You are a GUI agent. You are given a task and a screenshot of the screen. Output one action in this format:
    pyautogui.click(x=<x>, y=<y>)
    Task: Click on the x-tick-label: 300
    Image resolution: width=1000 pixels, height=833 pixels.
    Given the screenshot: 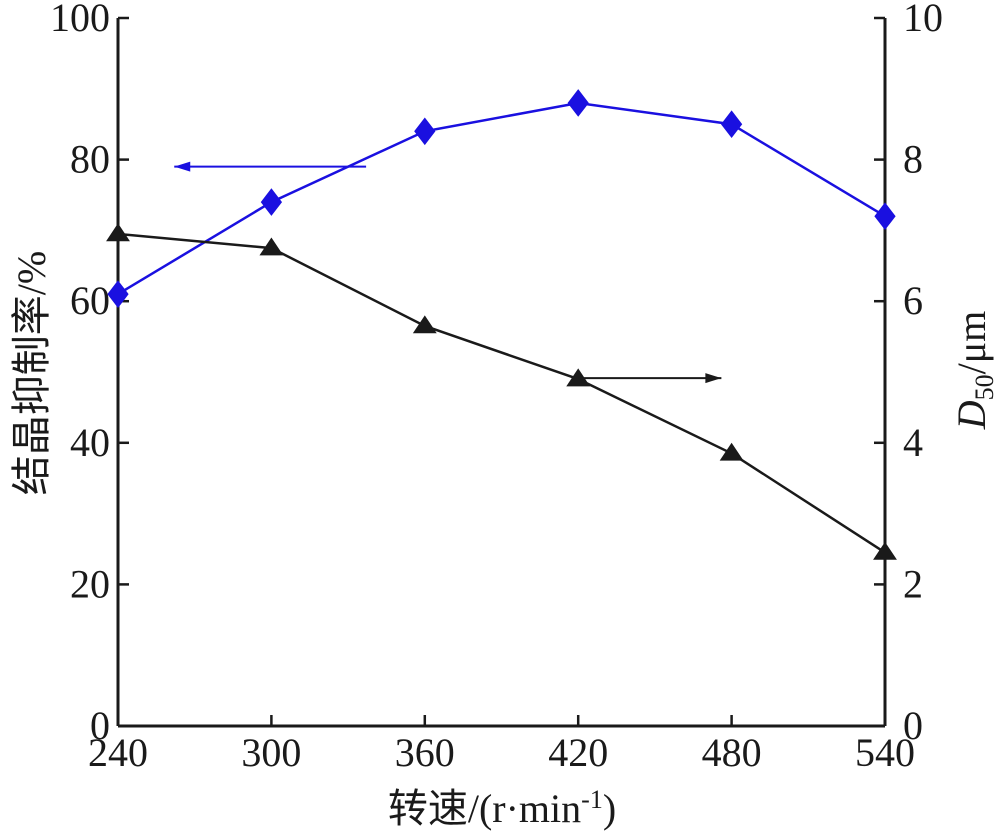 What is the action you would take?
    pyautogui.click(x=271, y=752)
    